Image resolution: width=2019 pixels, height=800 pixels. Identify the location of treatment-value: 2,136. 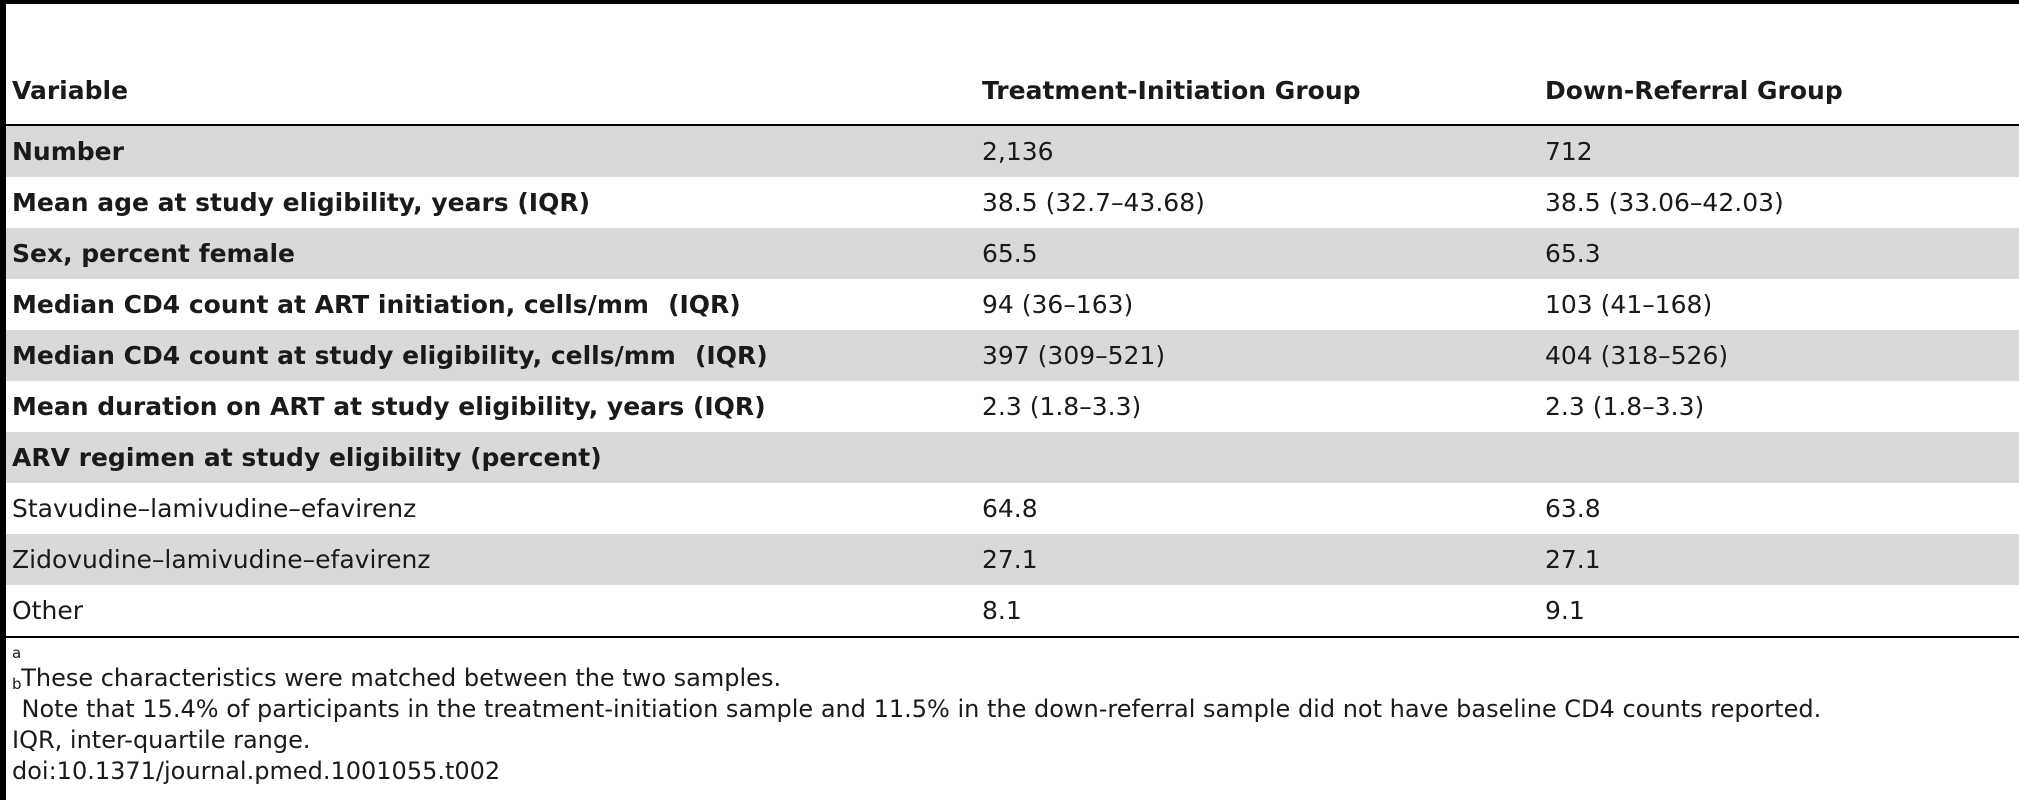
(1257, 151).